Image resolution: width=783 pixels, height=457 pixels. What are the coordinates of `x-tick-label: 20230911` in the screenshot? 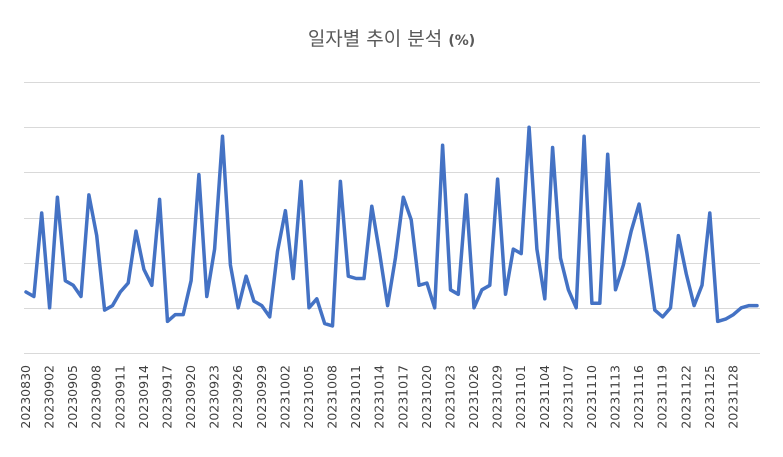 It's located at (119, 397).